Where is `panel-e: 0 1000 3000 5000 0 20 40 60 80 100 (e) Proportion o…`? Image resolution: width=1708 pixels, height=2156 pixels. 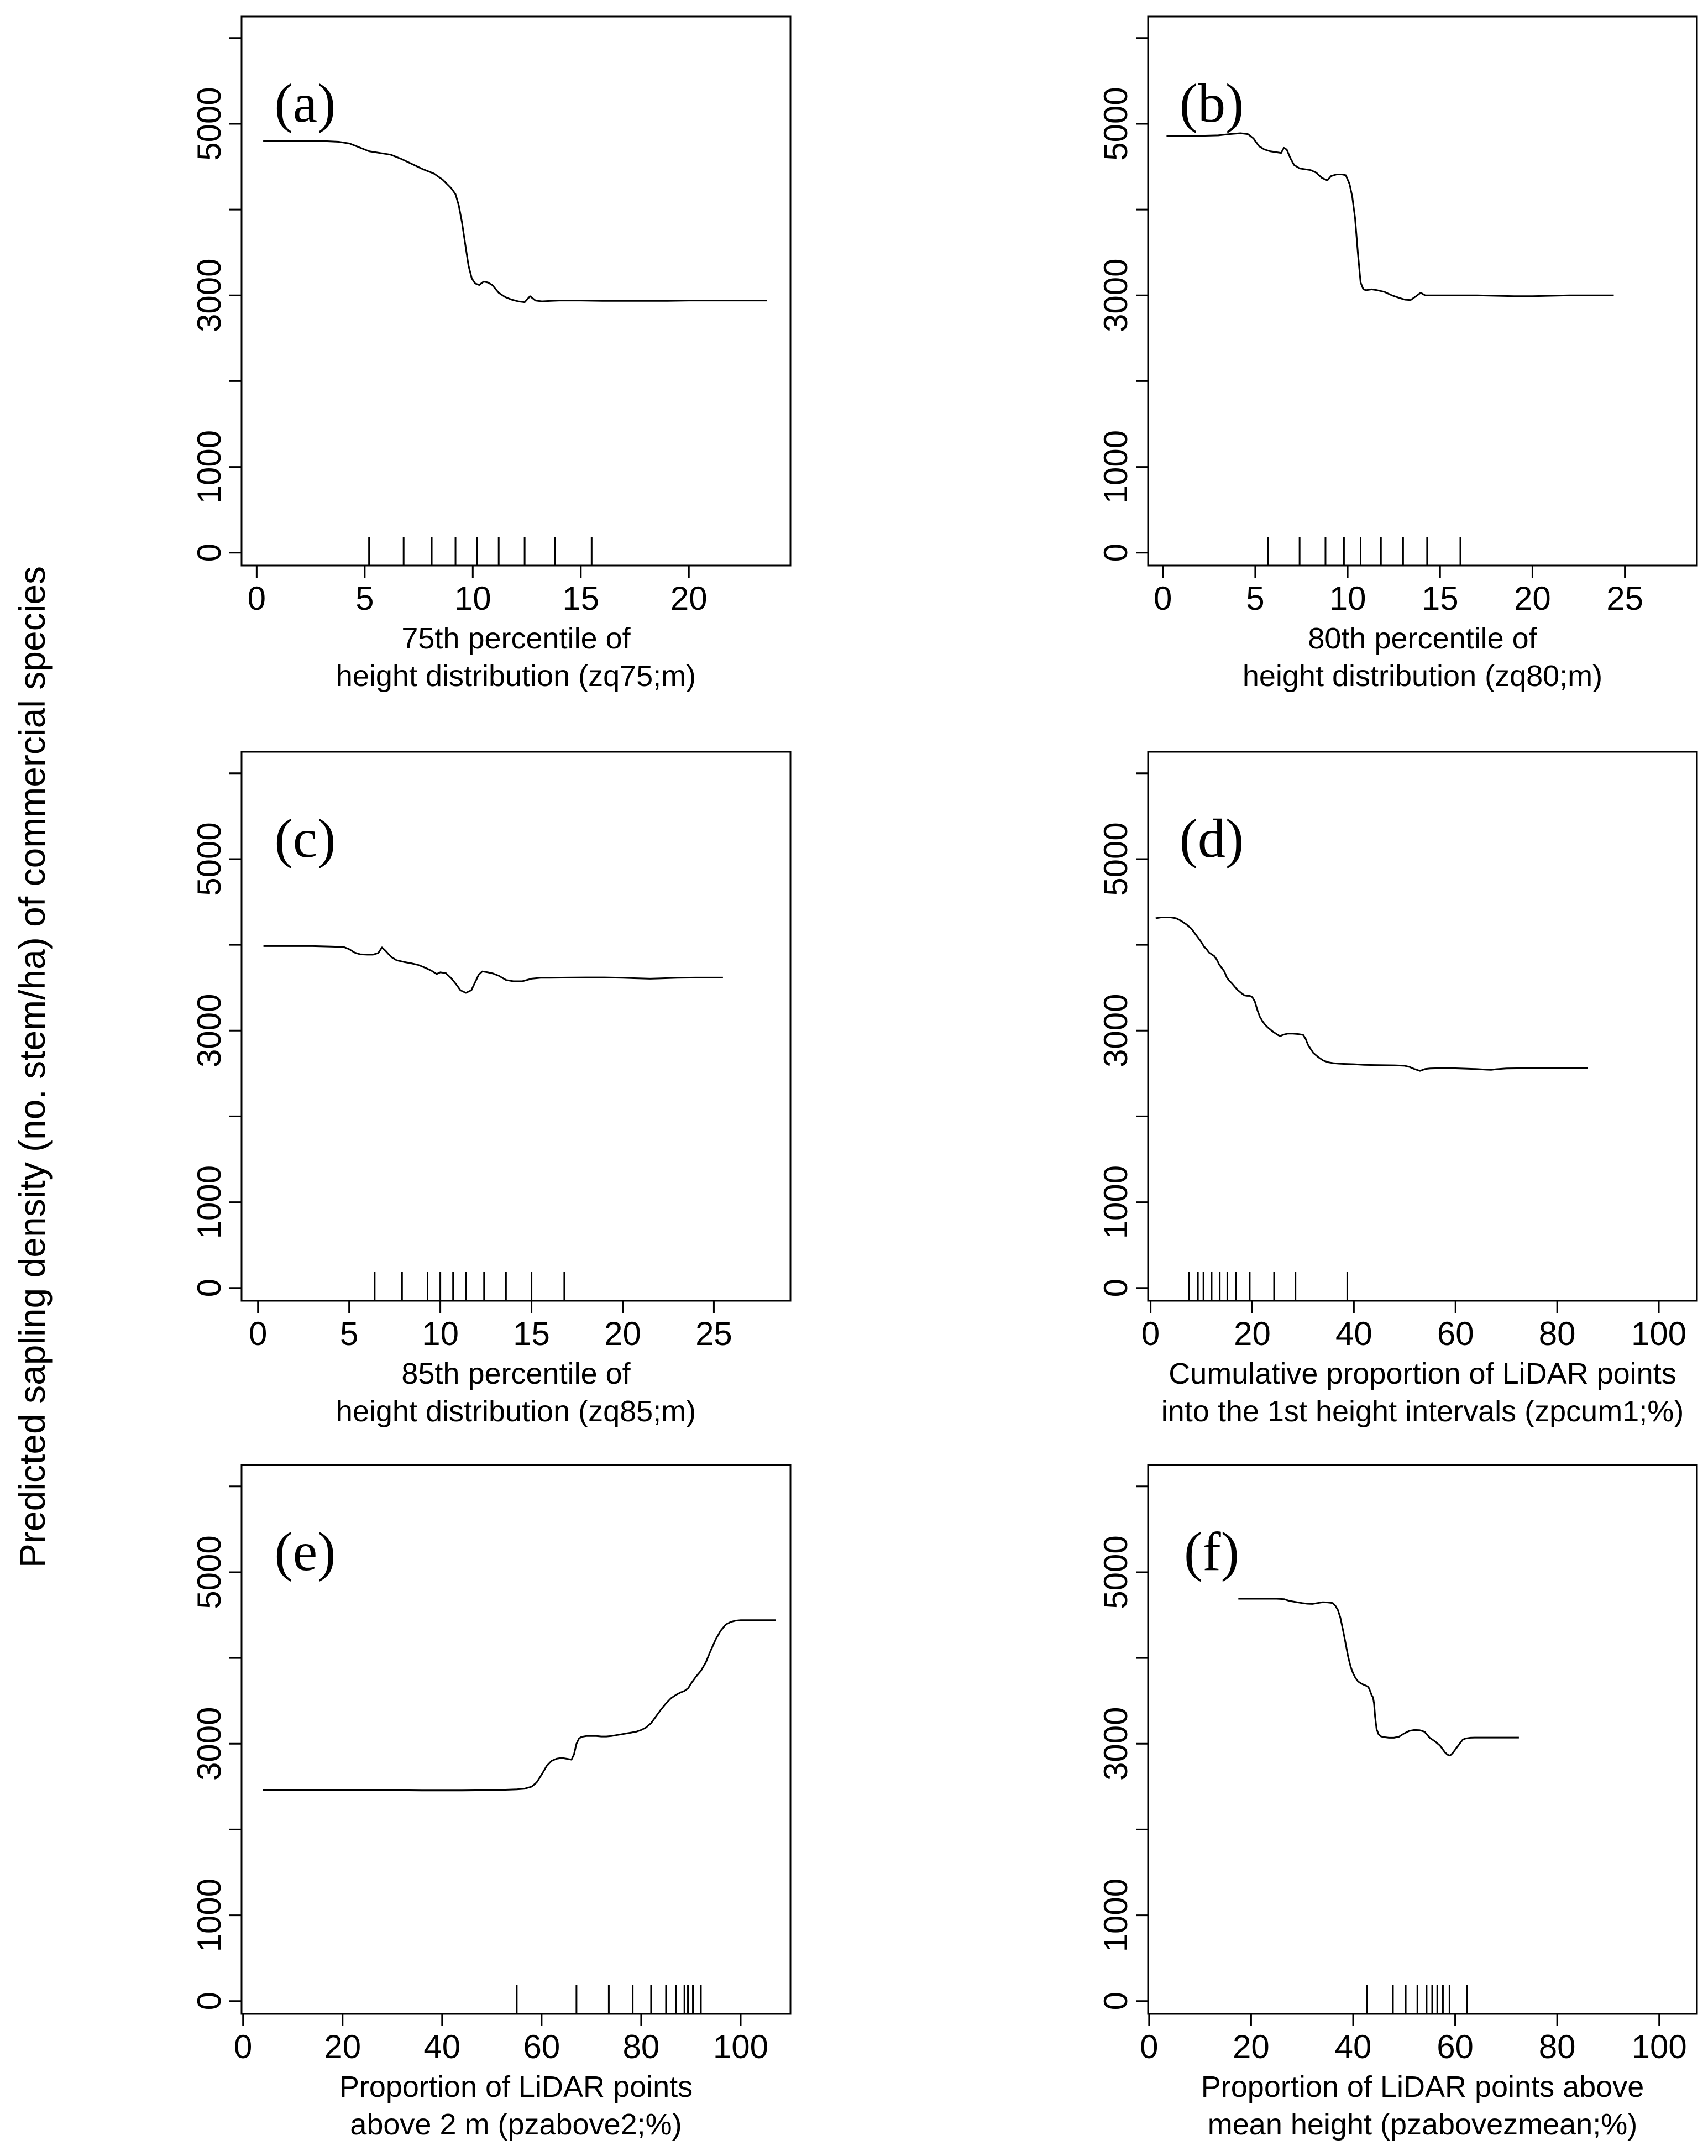
panel-e: 0 1000 3000 5000 0 20 40 60 80 100 (e) Proportion o… is located at coordinates (491, 1803).